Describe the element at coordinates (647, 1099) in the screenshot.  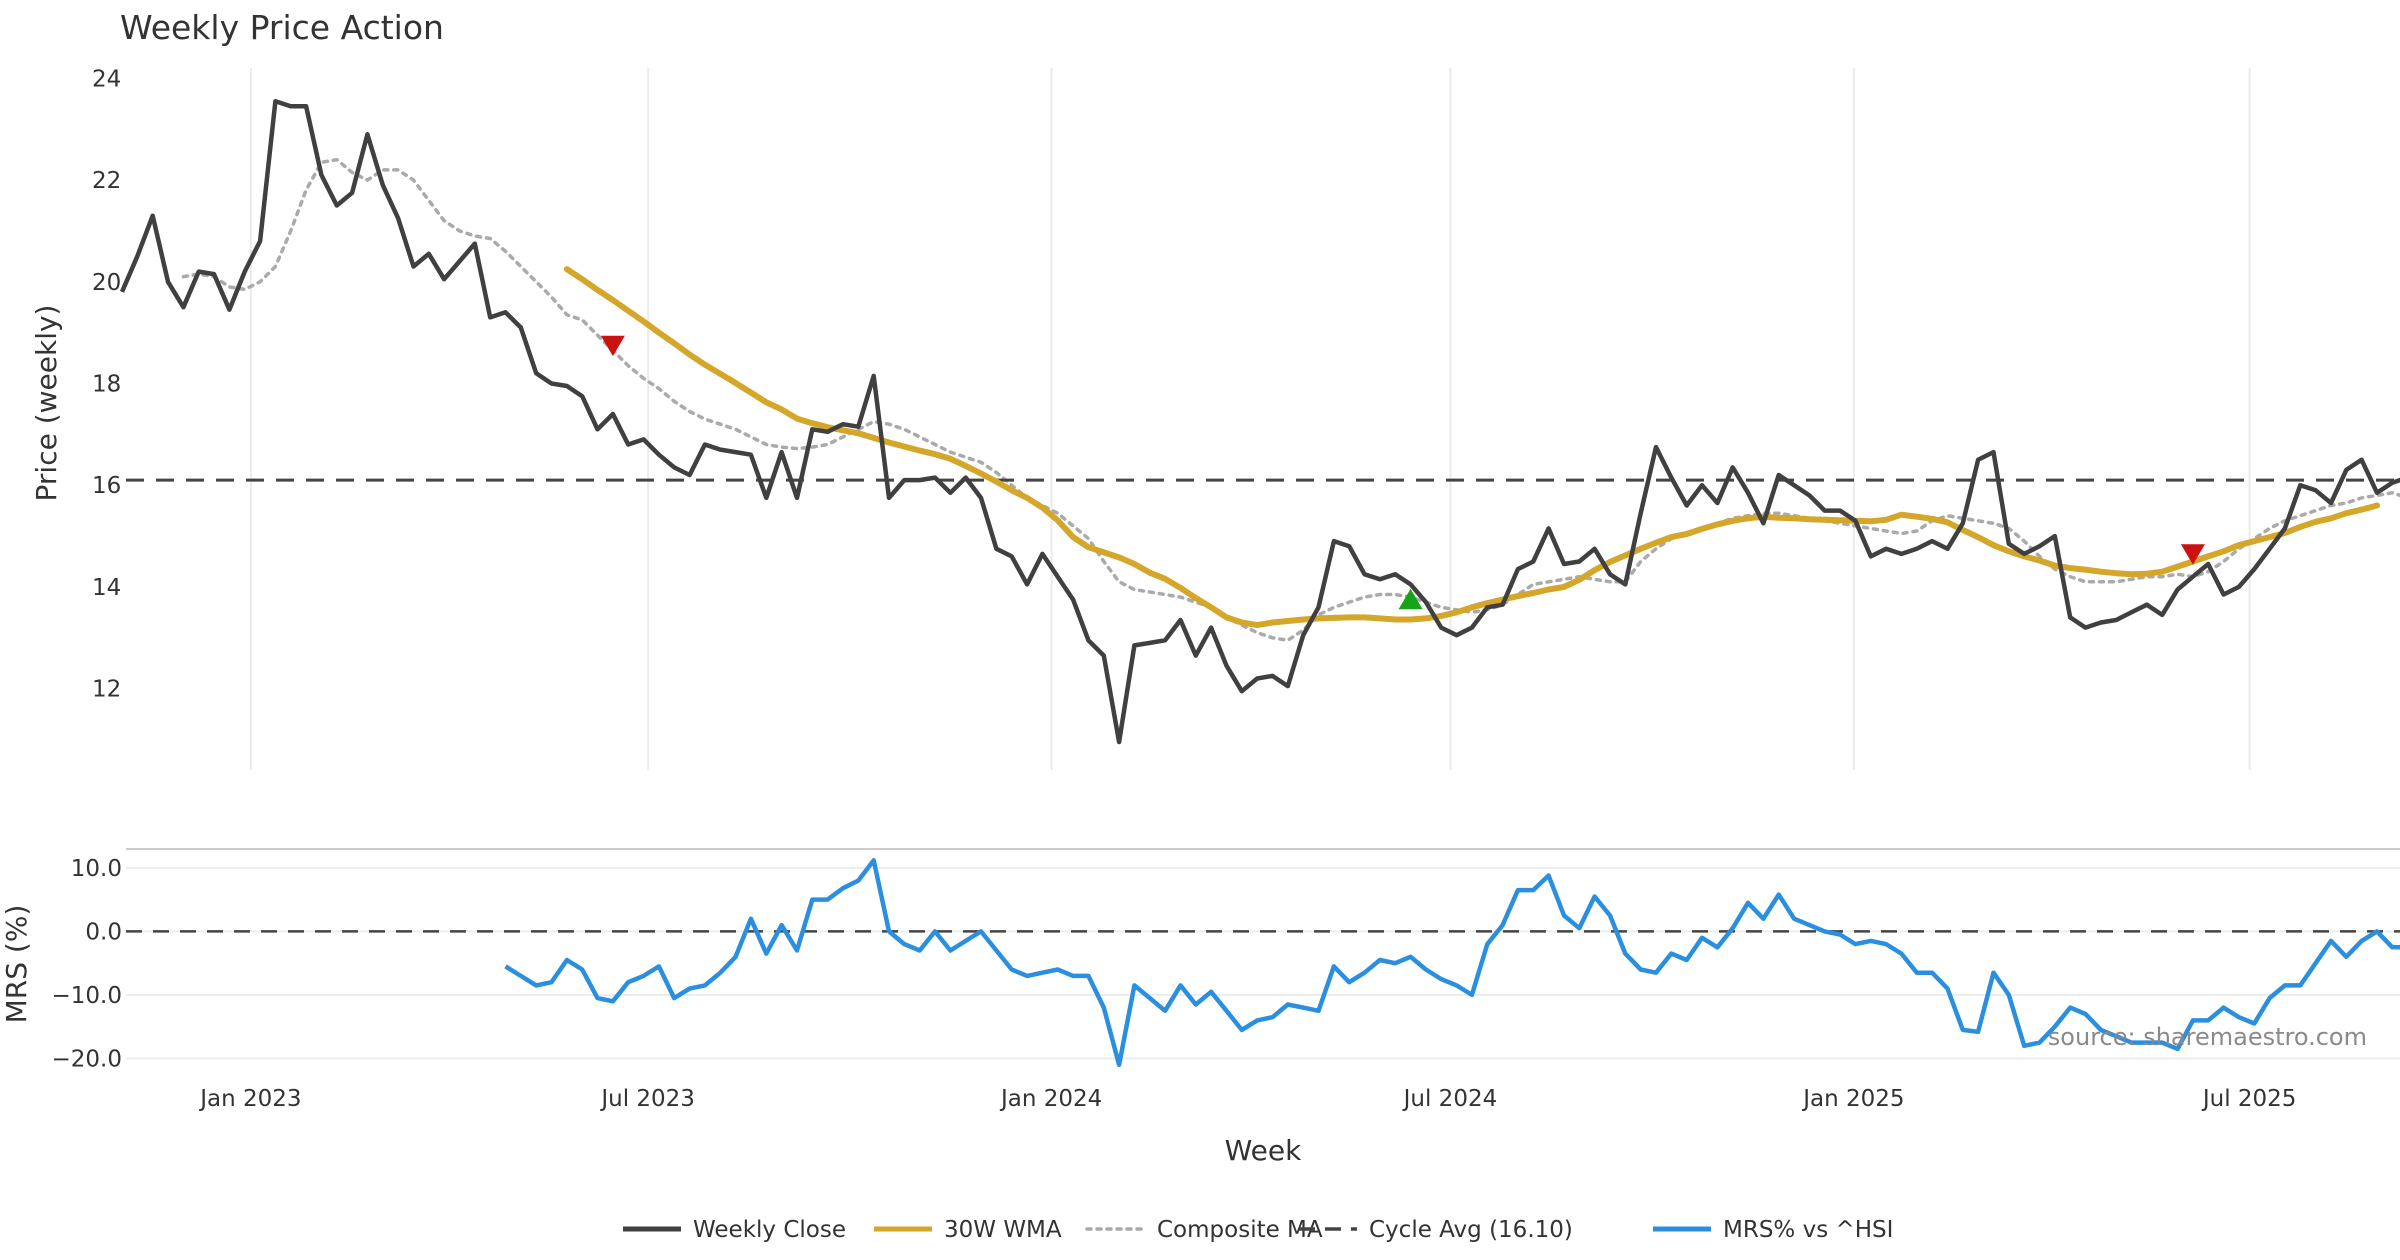
I see `x-tick-label: Jul 2023` at that location.